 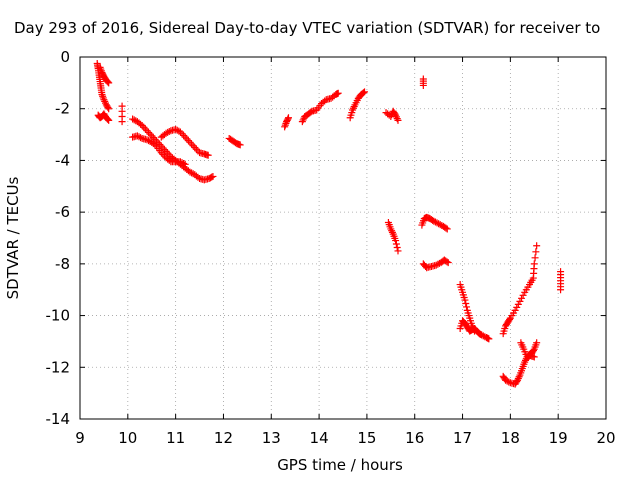 I want to click on x-tick-label: 14, so click(x=319, y=438).